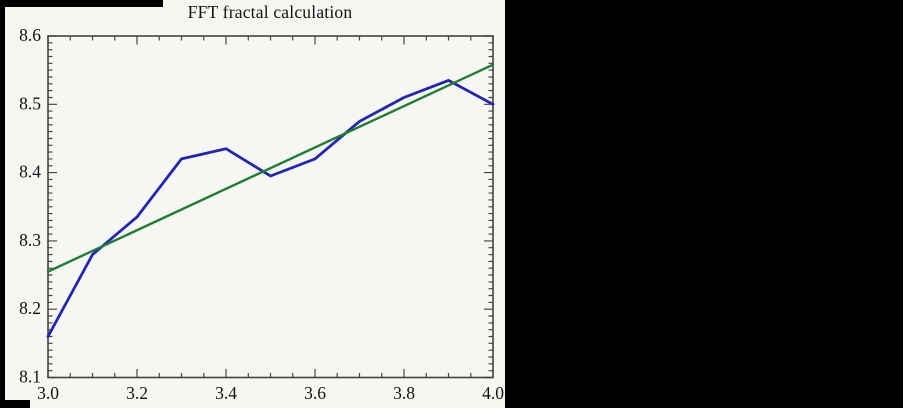 This screenshot has height=408, width=903. What do you see at coordinates (30, 35) in the screenshot?
I see `y-tick-label: 8.6` at bounding box center [30, 35].